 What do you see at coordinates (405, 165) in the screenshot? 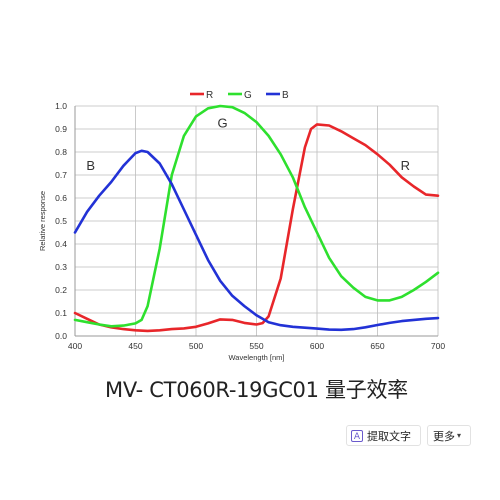
I see `annotation-r: R` at bounding box center [405, 165].